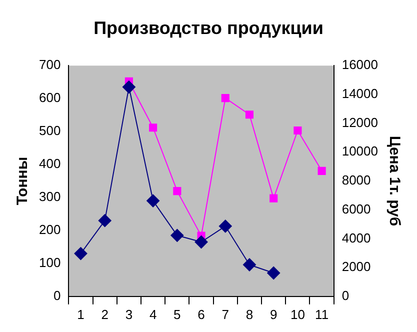  I want to click on y2-tick-label: 0, so click(346, 295).